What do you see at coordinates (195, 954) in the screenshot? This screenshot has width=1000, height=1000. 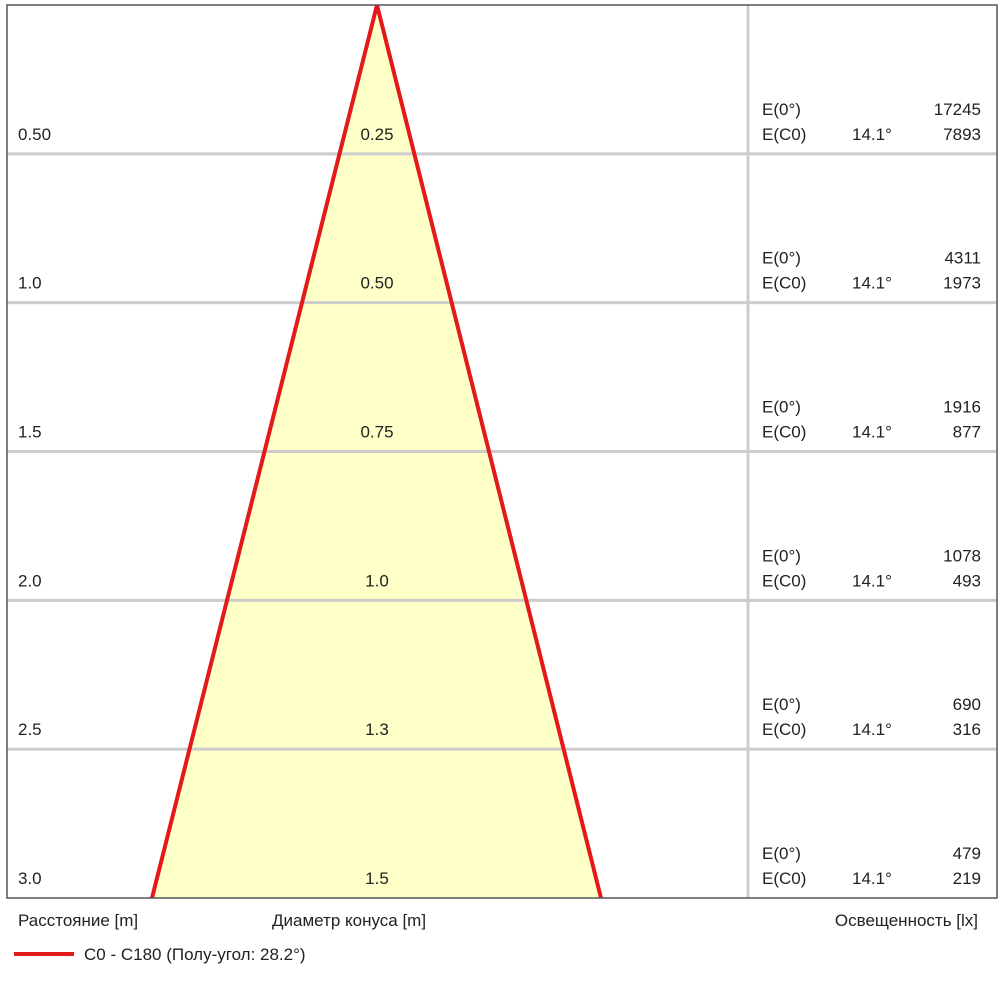 I see `legend-label: C0 - C180 (Полу-угол: 28.2°)` at bounding box center [195, 954].